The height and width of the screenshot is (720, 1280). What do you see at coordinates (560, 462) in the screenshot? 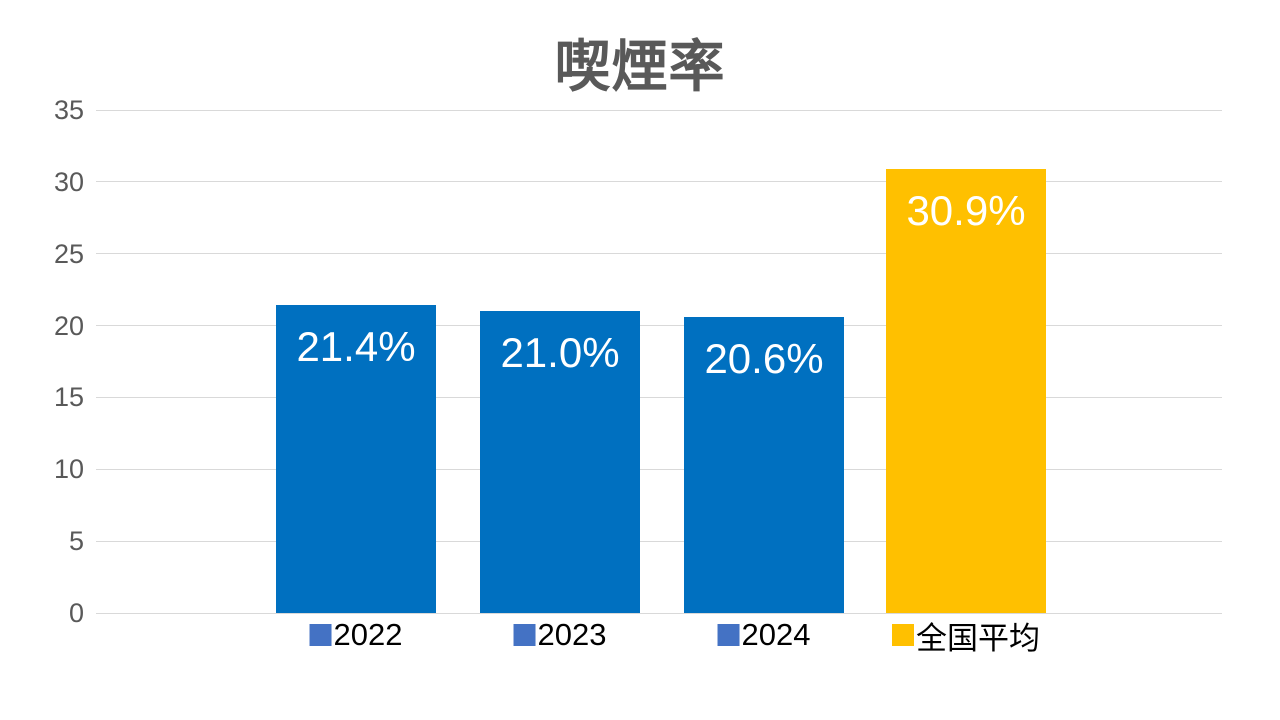
I see `bar-2023: 21.0%` at bounding box center [560, 462].